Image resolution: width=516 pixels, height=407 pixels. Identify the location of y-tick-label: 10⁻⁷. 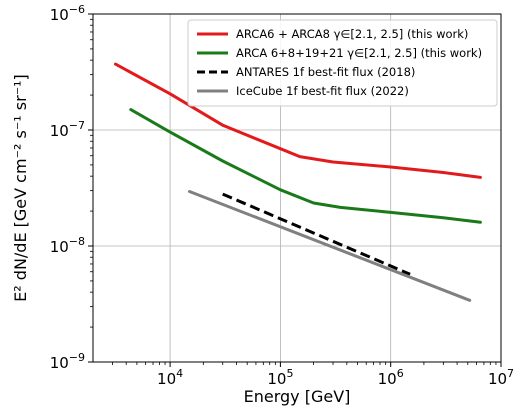
(67, 129).